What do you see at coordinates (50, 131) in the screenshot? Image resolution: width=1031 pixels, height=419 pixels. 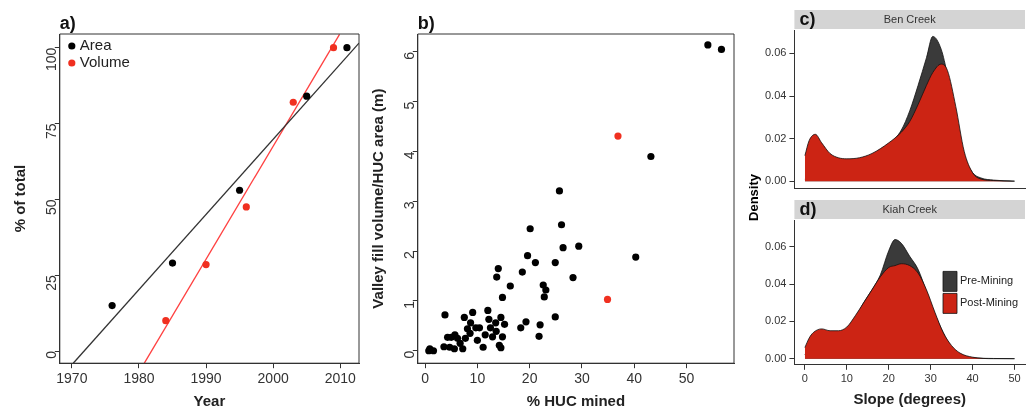 I see `y-tick-label: 75` at bounding box center [50, 131].